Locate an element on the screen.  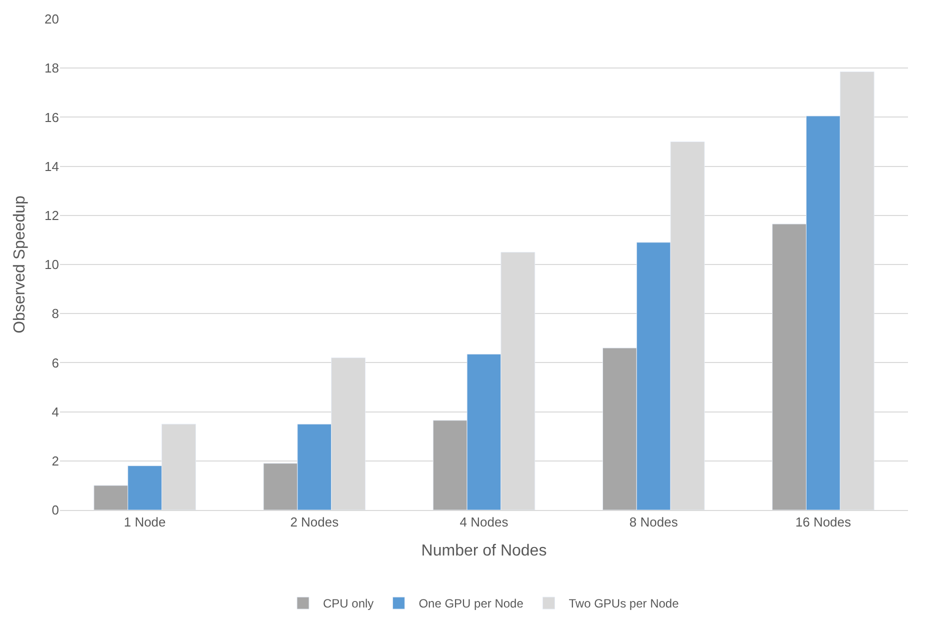
y-tick-label: 20 is located at coordinates (51, 19).